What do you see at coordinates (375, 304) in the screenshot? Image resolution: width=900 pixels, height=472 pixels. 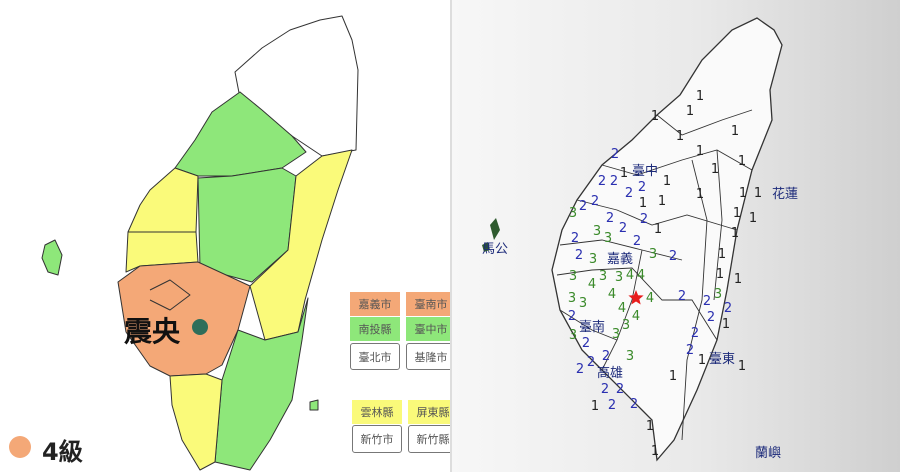 I see `county-button-chiayi-city: 嘉義市` at bounding box center [375, 304].